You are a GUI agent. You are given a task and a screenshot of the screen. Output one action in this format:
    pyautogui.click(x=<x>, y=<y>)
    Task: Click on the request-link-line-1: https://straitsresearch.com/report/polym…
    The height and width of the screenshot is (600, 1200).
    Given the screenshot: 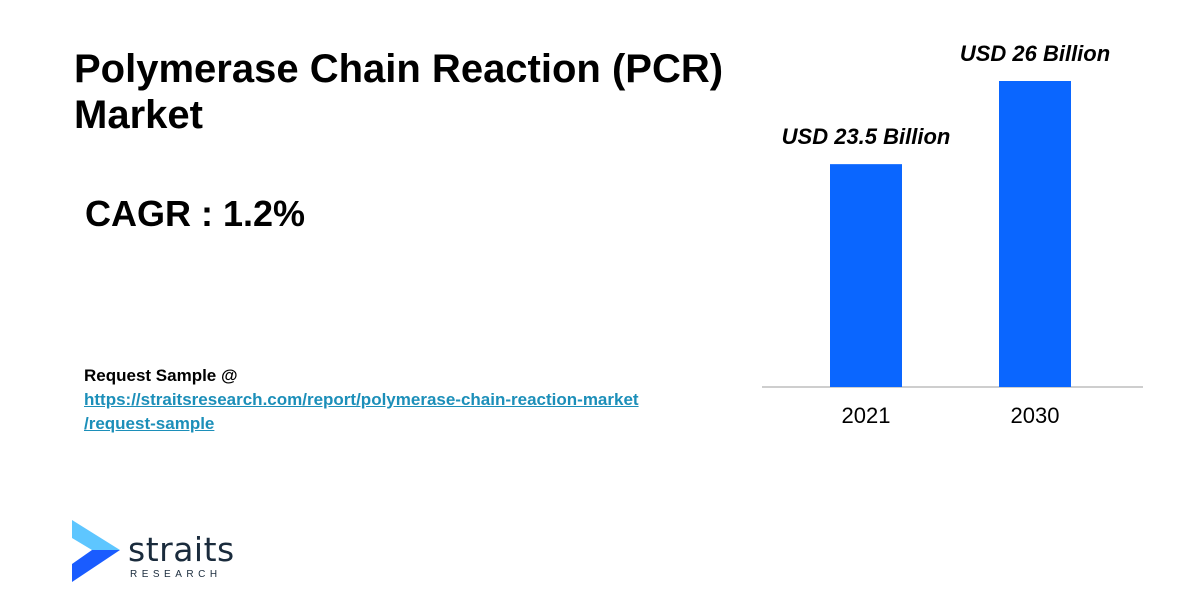 What is the action you would take?
    pyautogui.click(x=361, y=399)
    